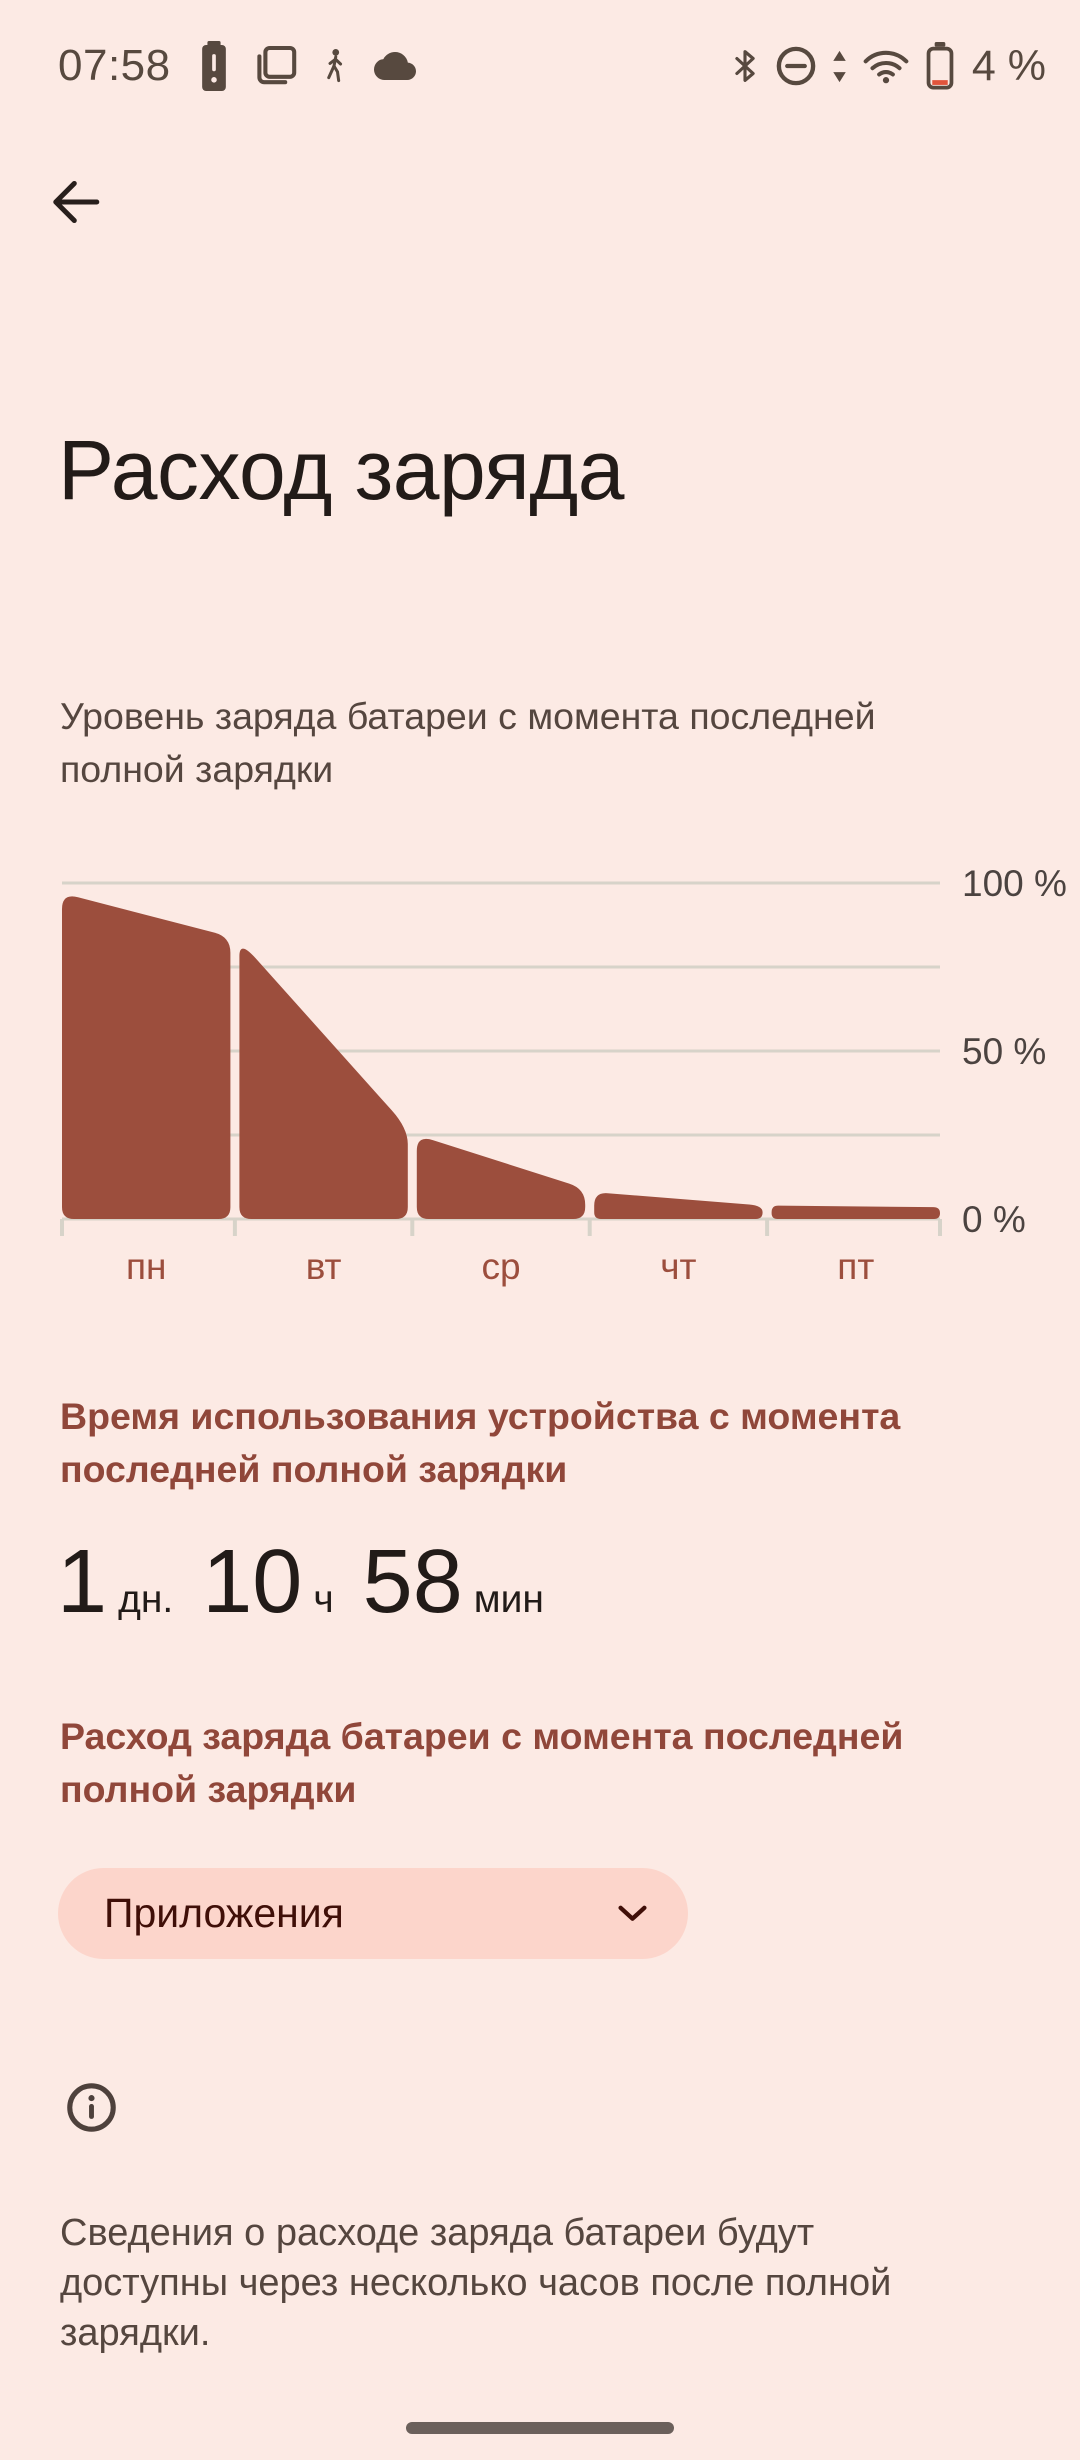  What do you see at coordinates (508, 1599) in the screenshot?
I see `usage-time-unit: мин` at bounding box center [508, 1599].